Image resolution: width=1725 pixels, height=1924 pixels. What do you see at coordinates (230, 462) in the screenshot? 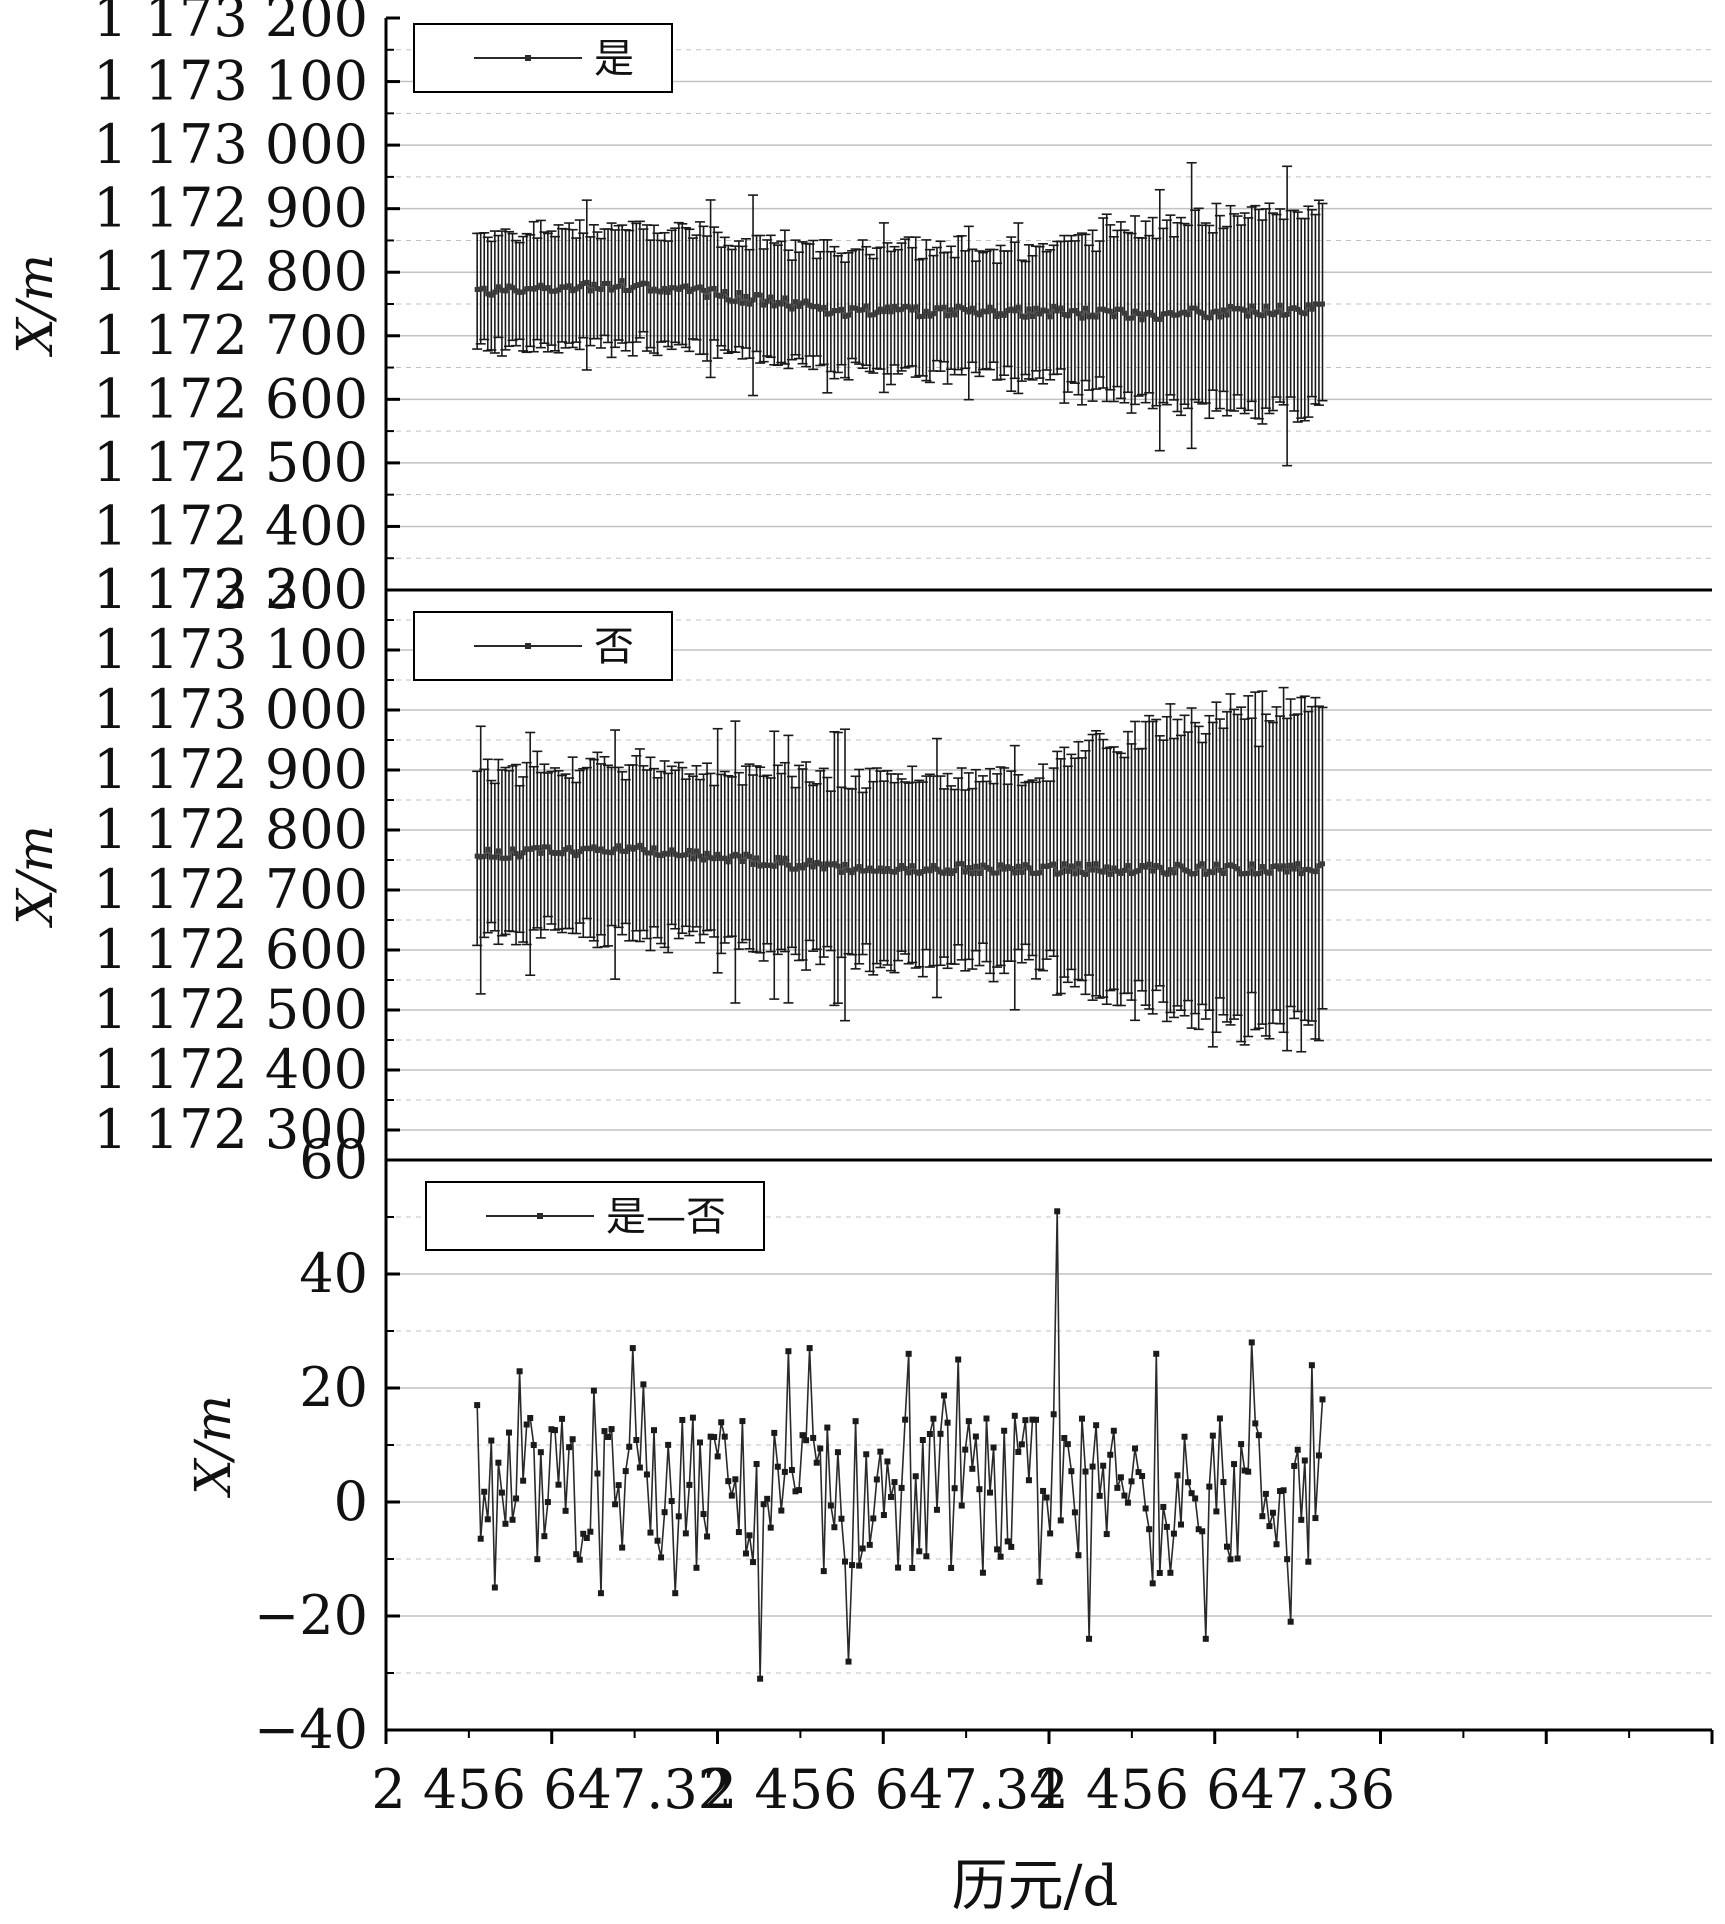
I see `y-tick-label: 1 172 500` at bounding box center [230, 462].